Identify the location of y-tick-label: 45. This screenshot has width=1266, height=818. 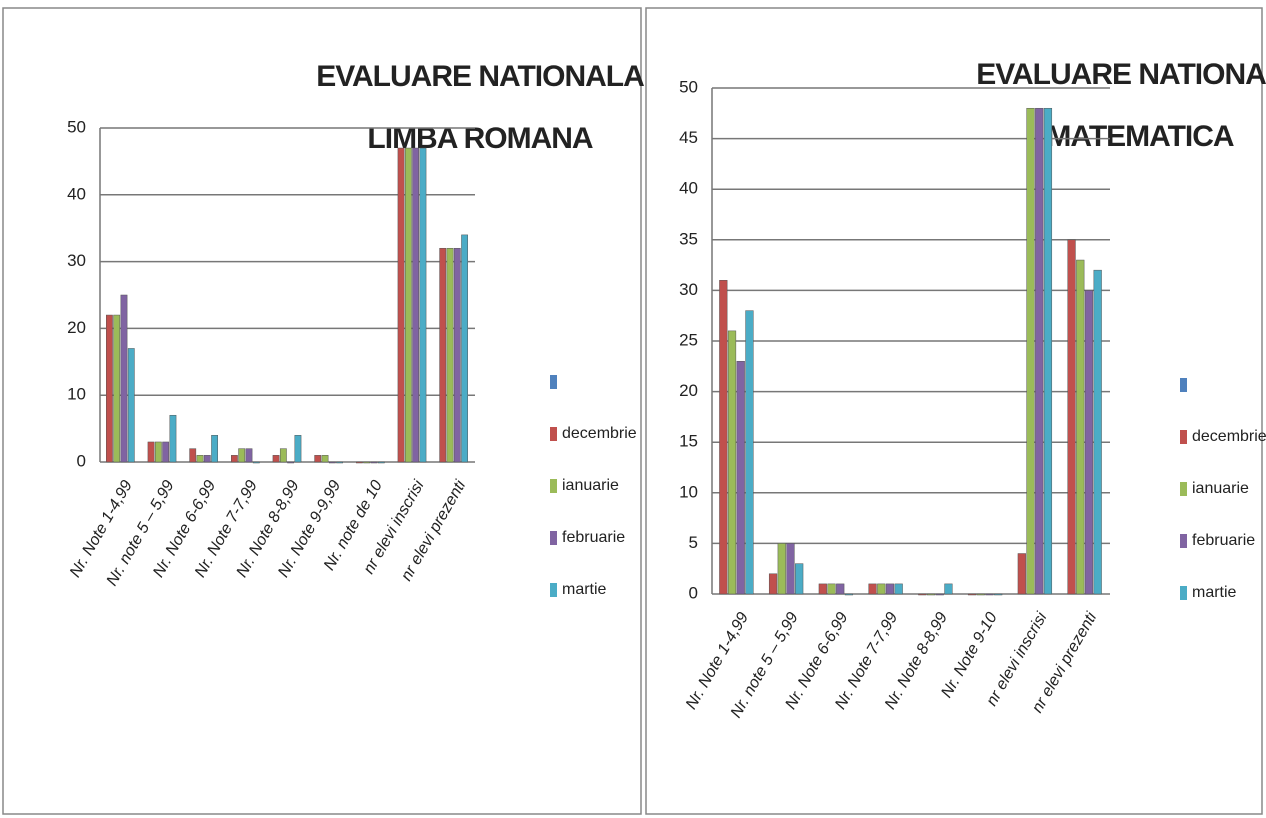
(688, 137).